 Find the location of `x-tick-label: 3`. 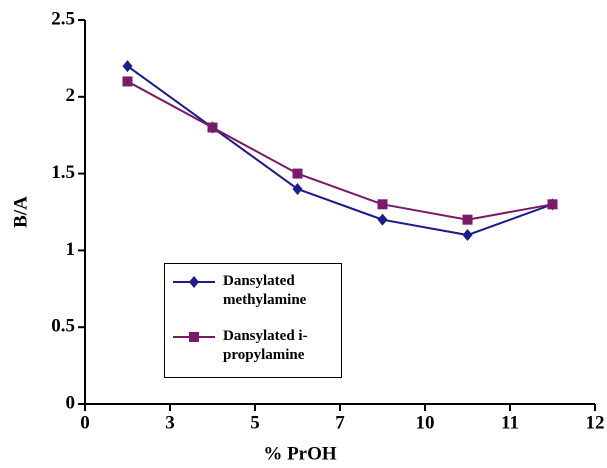

x-tick-label: 3 is located at coordinates (170, 422).